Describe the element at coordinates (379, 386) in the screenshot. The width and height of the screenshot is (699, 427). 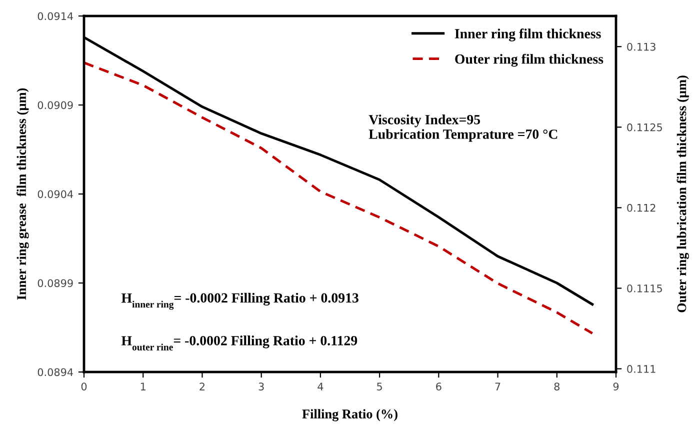
I see `x-tick-label: 5` at that location.